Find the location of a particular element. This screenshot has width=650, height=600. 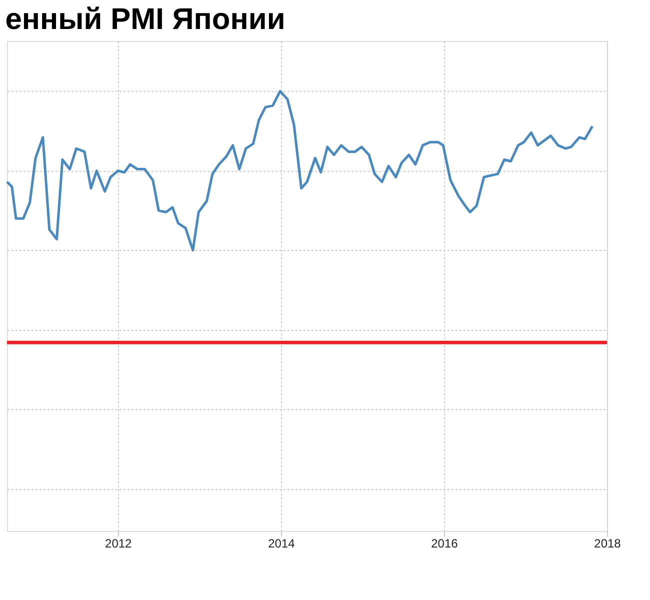

x-tick-label: 2012 is located at coordinates (118, 543).